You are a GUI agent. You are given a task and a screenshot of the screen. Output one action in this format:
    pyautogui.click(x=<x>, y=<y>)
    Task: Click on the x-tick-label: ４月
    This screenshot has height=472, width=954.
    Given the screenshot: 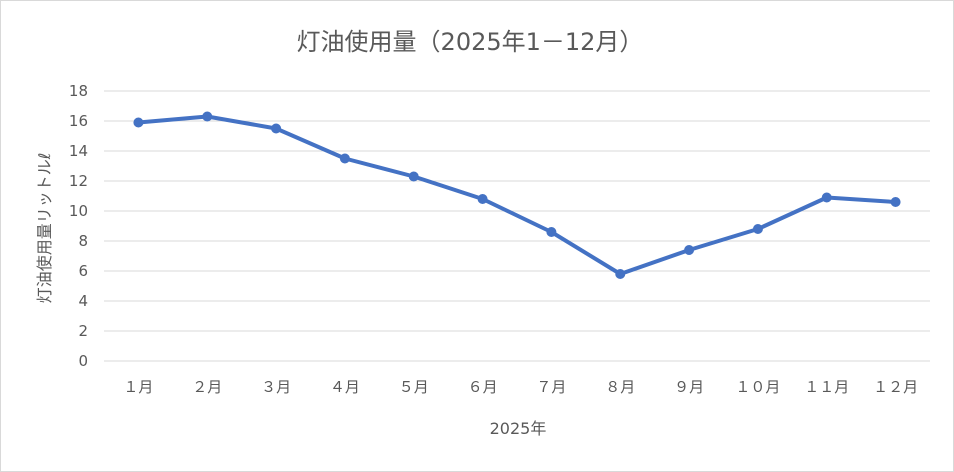 What is the action you would take?
    pyautogui.click(x=345, y=387)
    